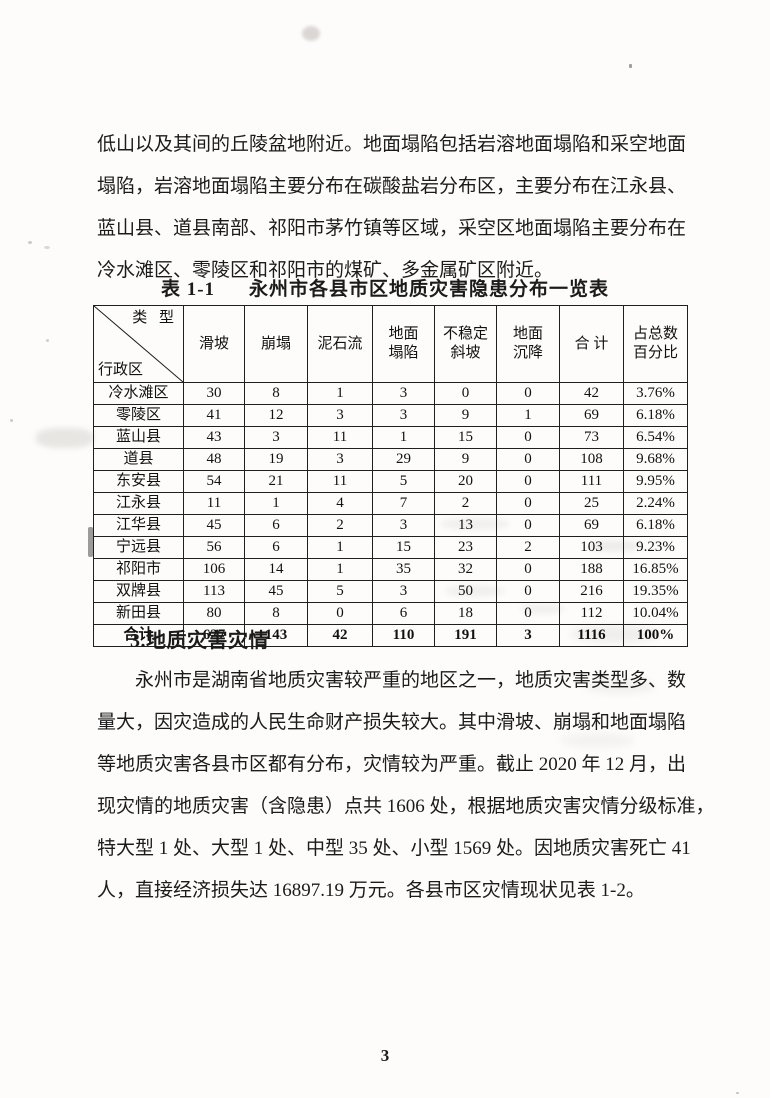 The width and height of the screenshot is (770, 1098). What do you see at coordinates (528, 547) in the screenshot?
I see `cell-count: 2` at bounding box center [528, 547].